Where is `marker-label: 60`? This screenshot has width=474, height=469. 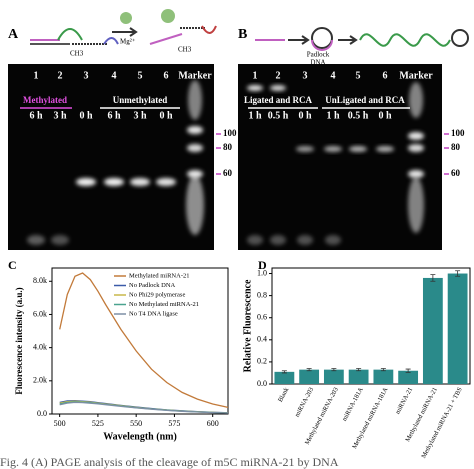 marker-label: 60 is located at coordinates (456, 173).